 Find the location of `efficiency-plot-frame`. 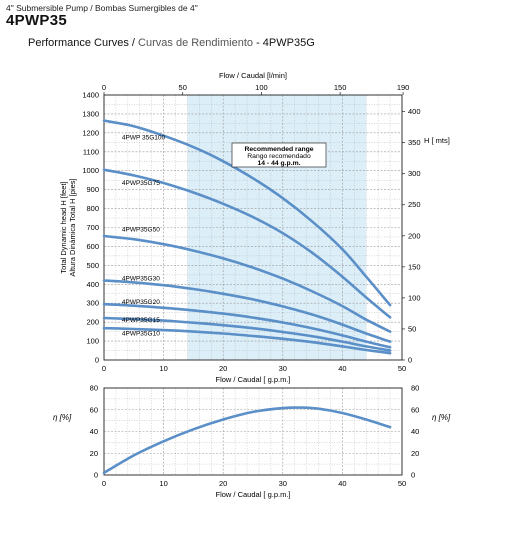

efficiency-plot-frame is located at coordinates (253, 431).